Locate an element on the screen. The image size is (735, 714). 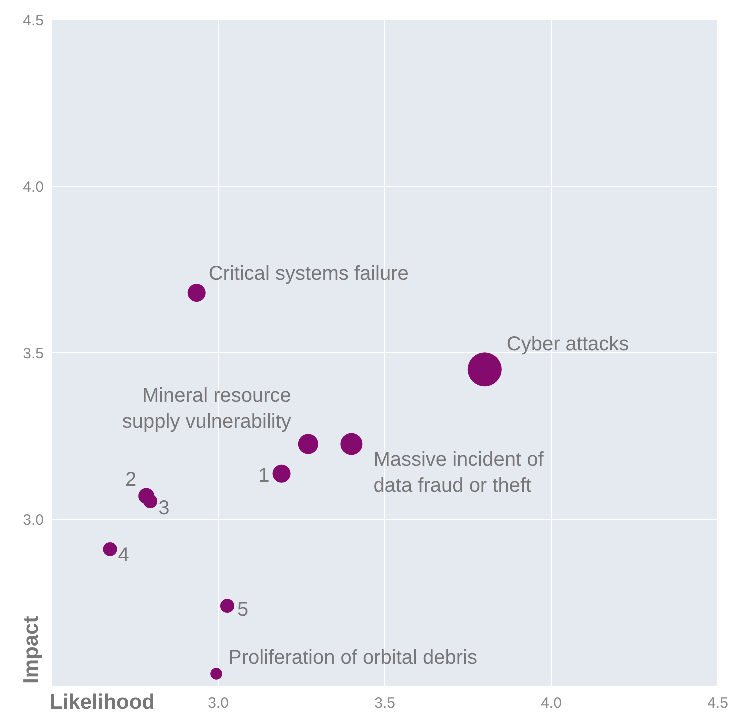
annotation: Cyber attacks is located at coordinates (568, 345).